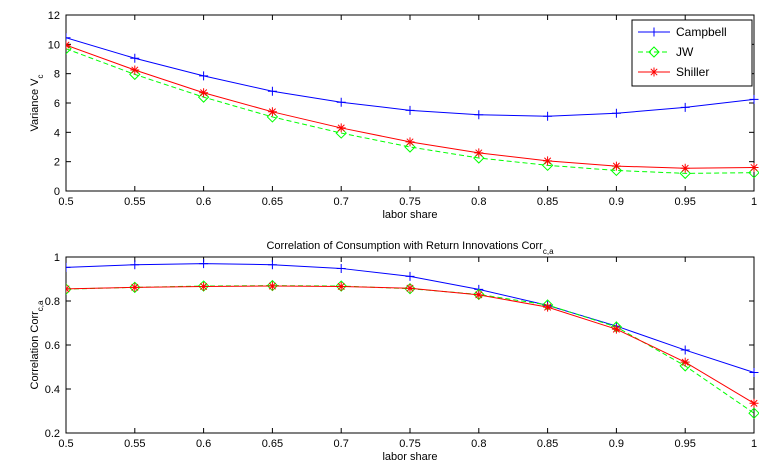 The image size is (759, 463). What do you see at coordinates (701, 32) in the screenshot?
I see `legend-label-campbell: Campbell` at bounding box center [701, 32].